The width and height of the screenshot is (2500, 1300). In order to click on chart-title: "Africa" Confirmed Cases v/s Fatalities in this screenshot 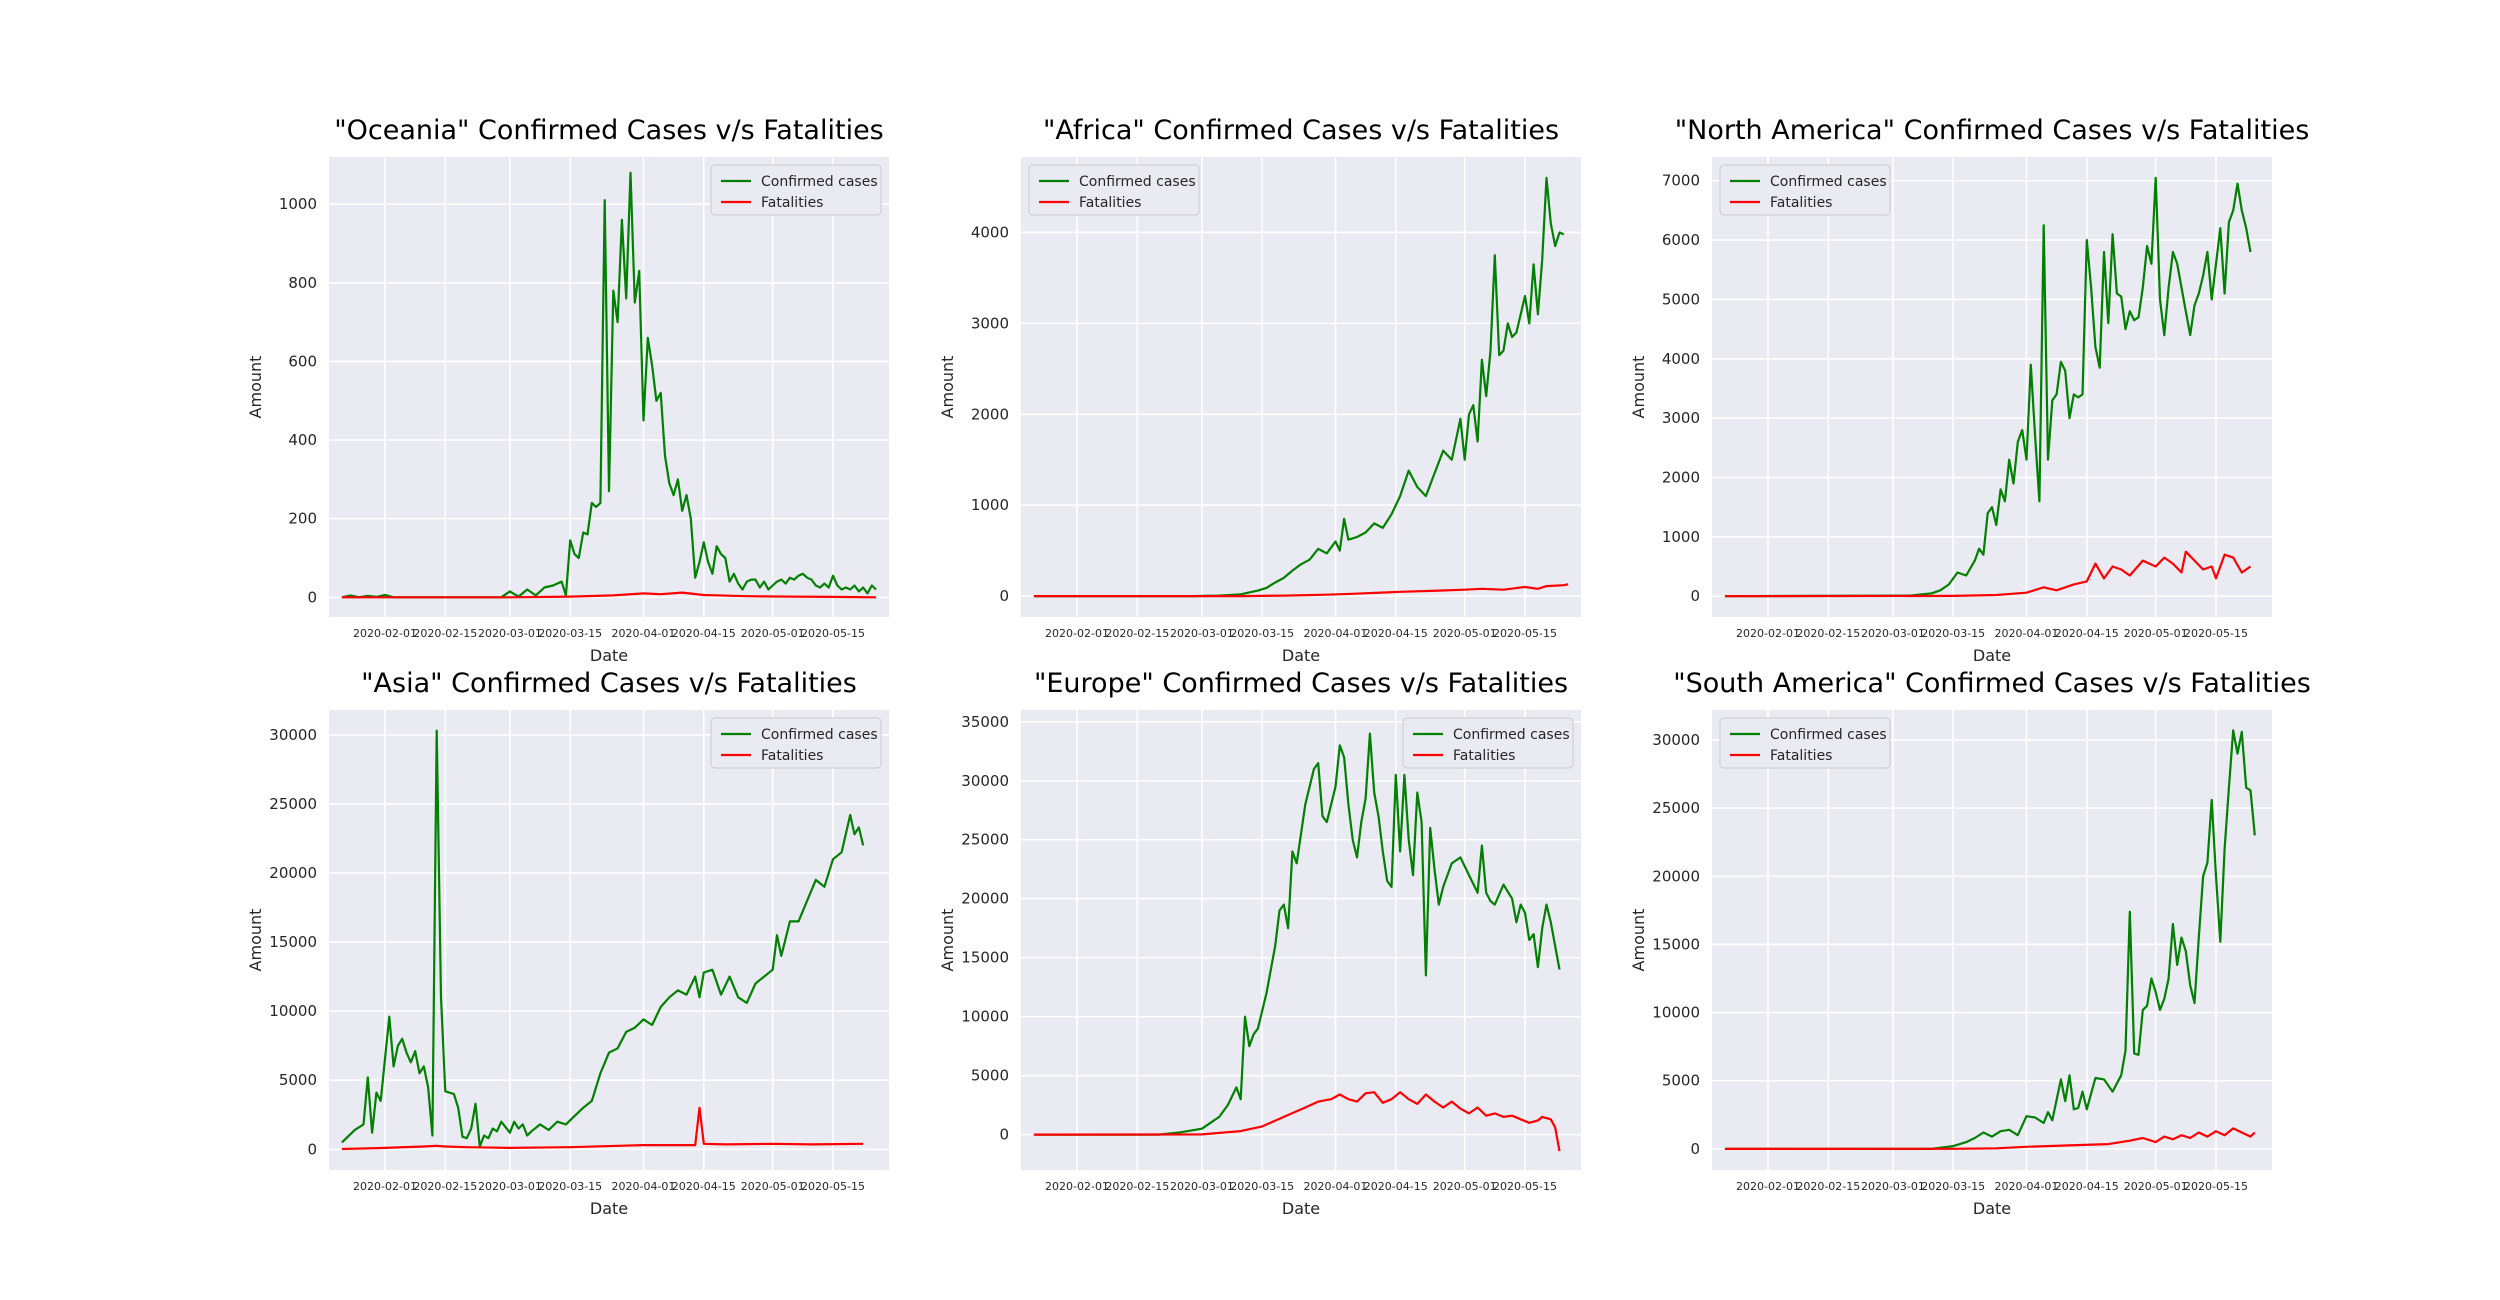, I will do `click(1301, 130)`.